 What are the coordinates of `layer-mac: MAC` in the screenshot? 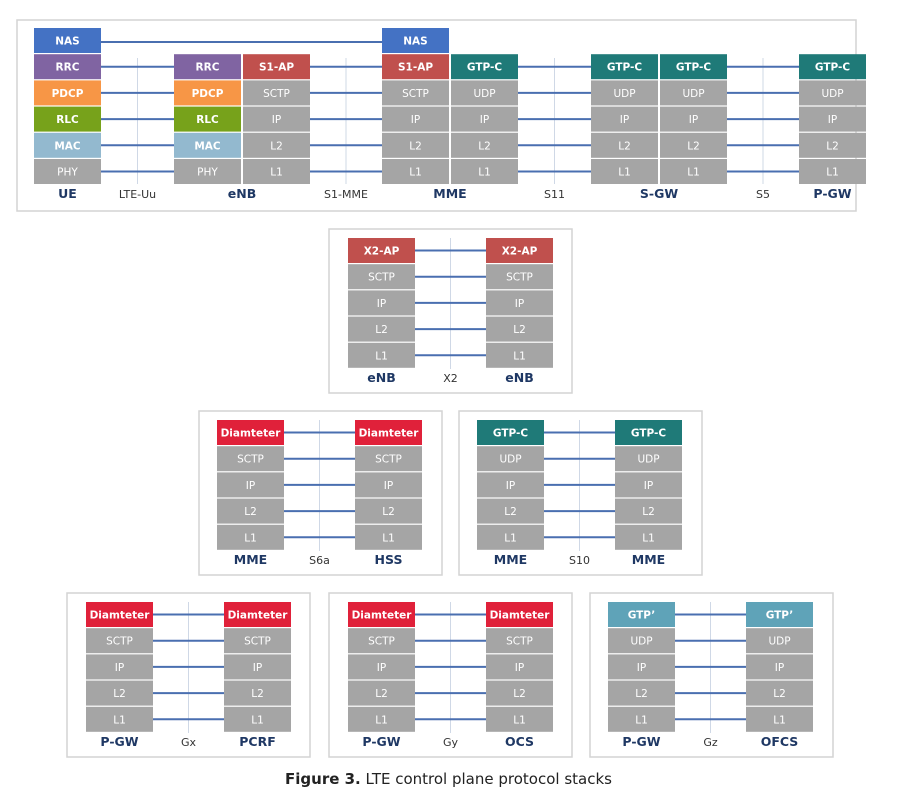 It's located at (207, 145).